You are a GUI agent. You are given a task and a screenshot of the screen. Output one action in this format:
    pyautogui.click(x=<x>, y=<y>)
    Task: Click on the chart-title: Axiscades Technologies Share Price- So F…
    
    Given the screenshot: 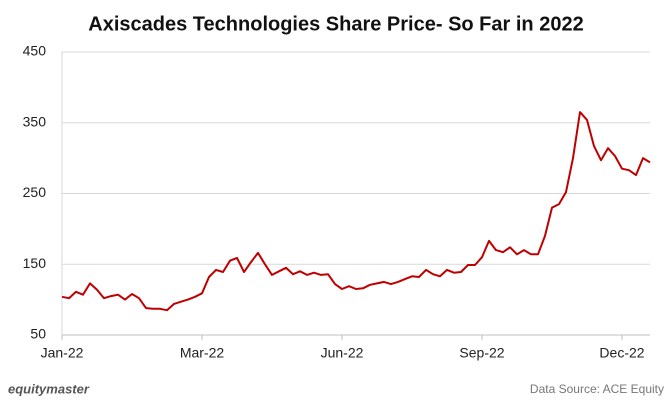 What is the action you would take?
    pyautogui.click(x=335, y=24)
    